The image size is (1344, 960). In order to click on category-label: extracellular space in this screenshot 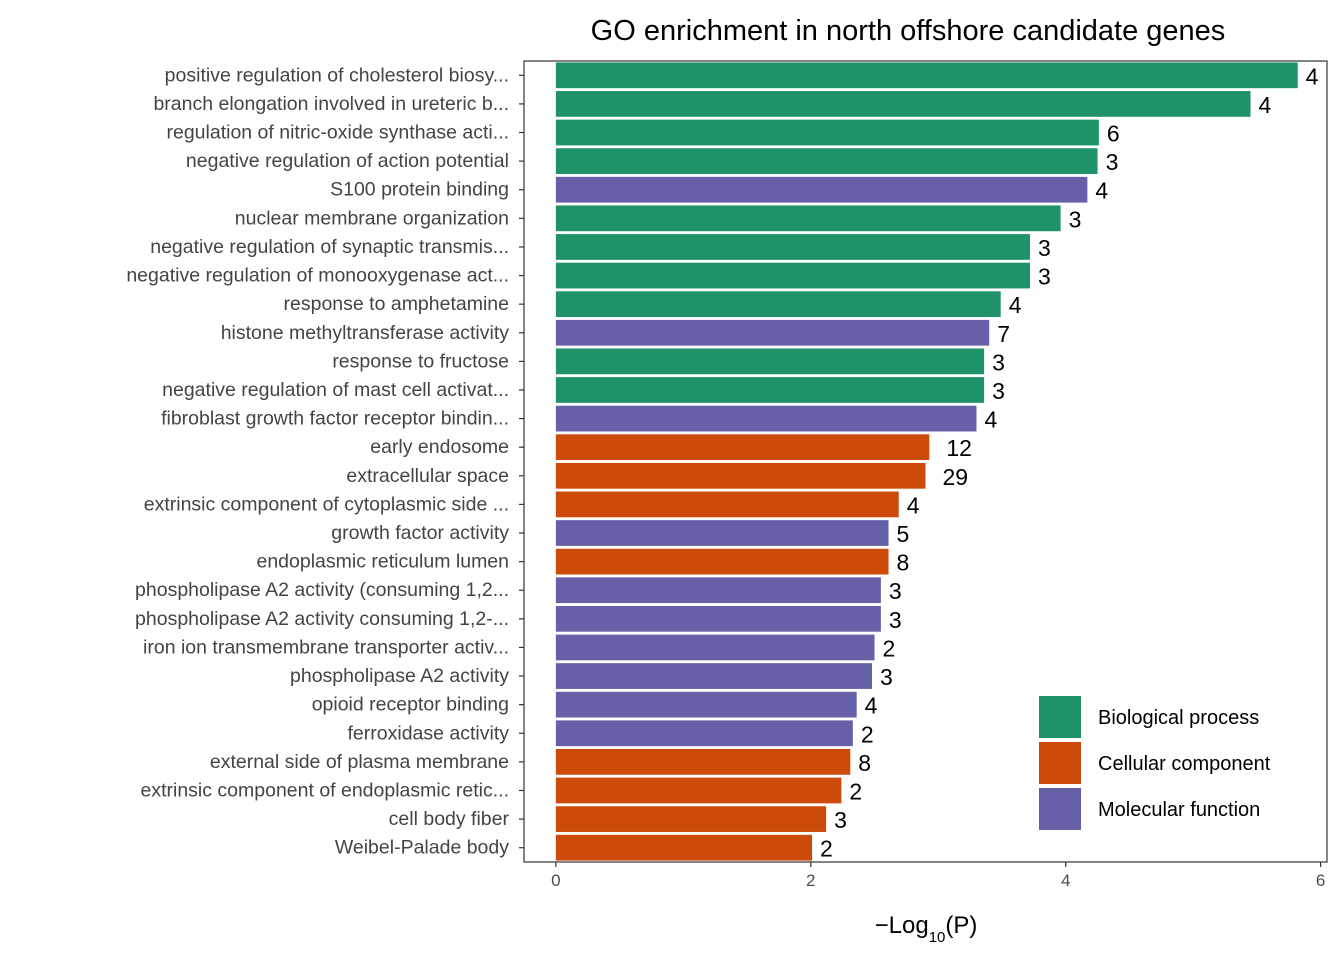, I will do `click(427, 476)`.